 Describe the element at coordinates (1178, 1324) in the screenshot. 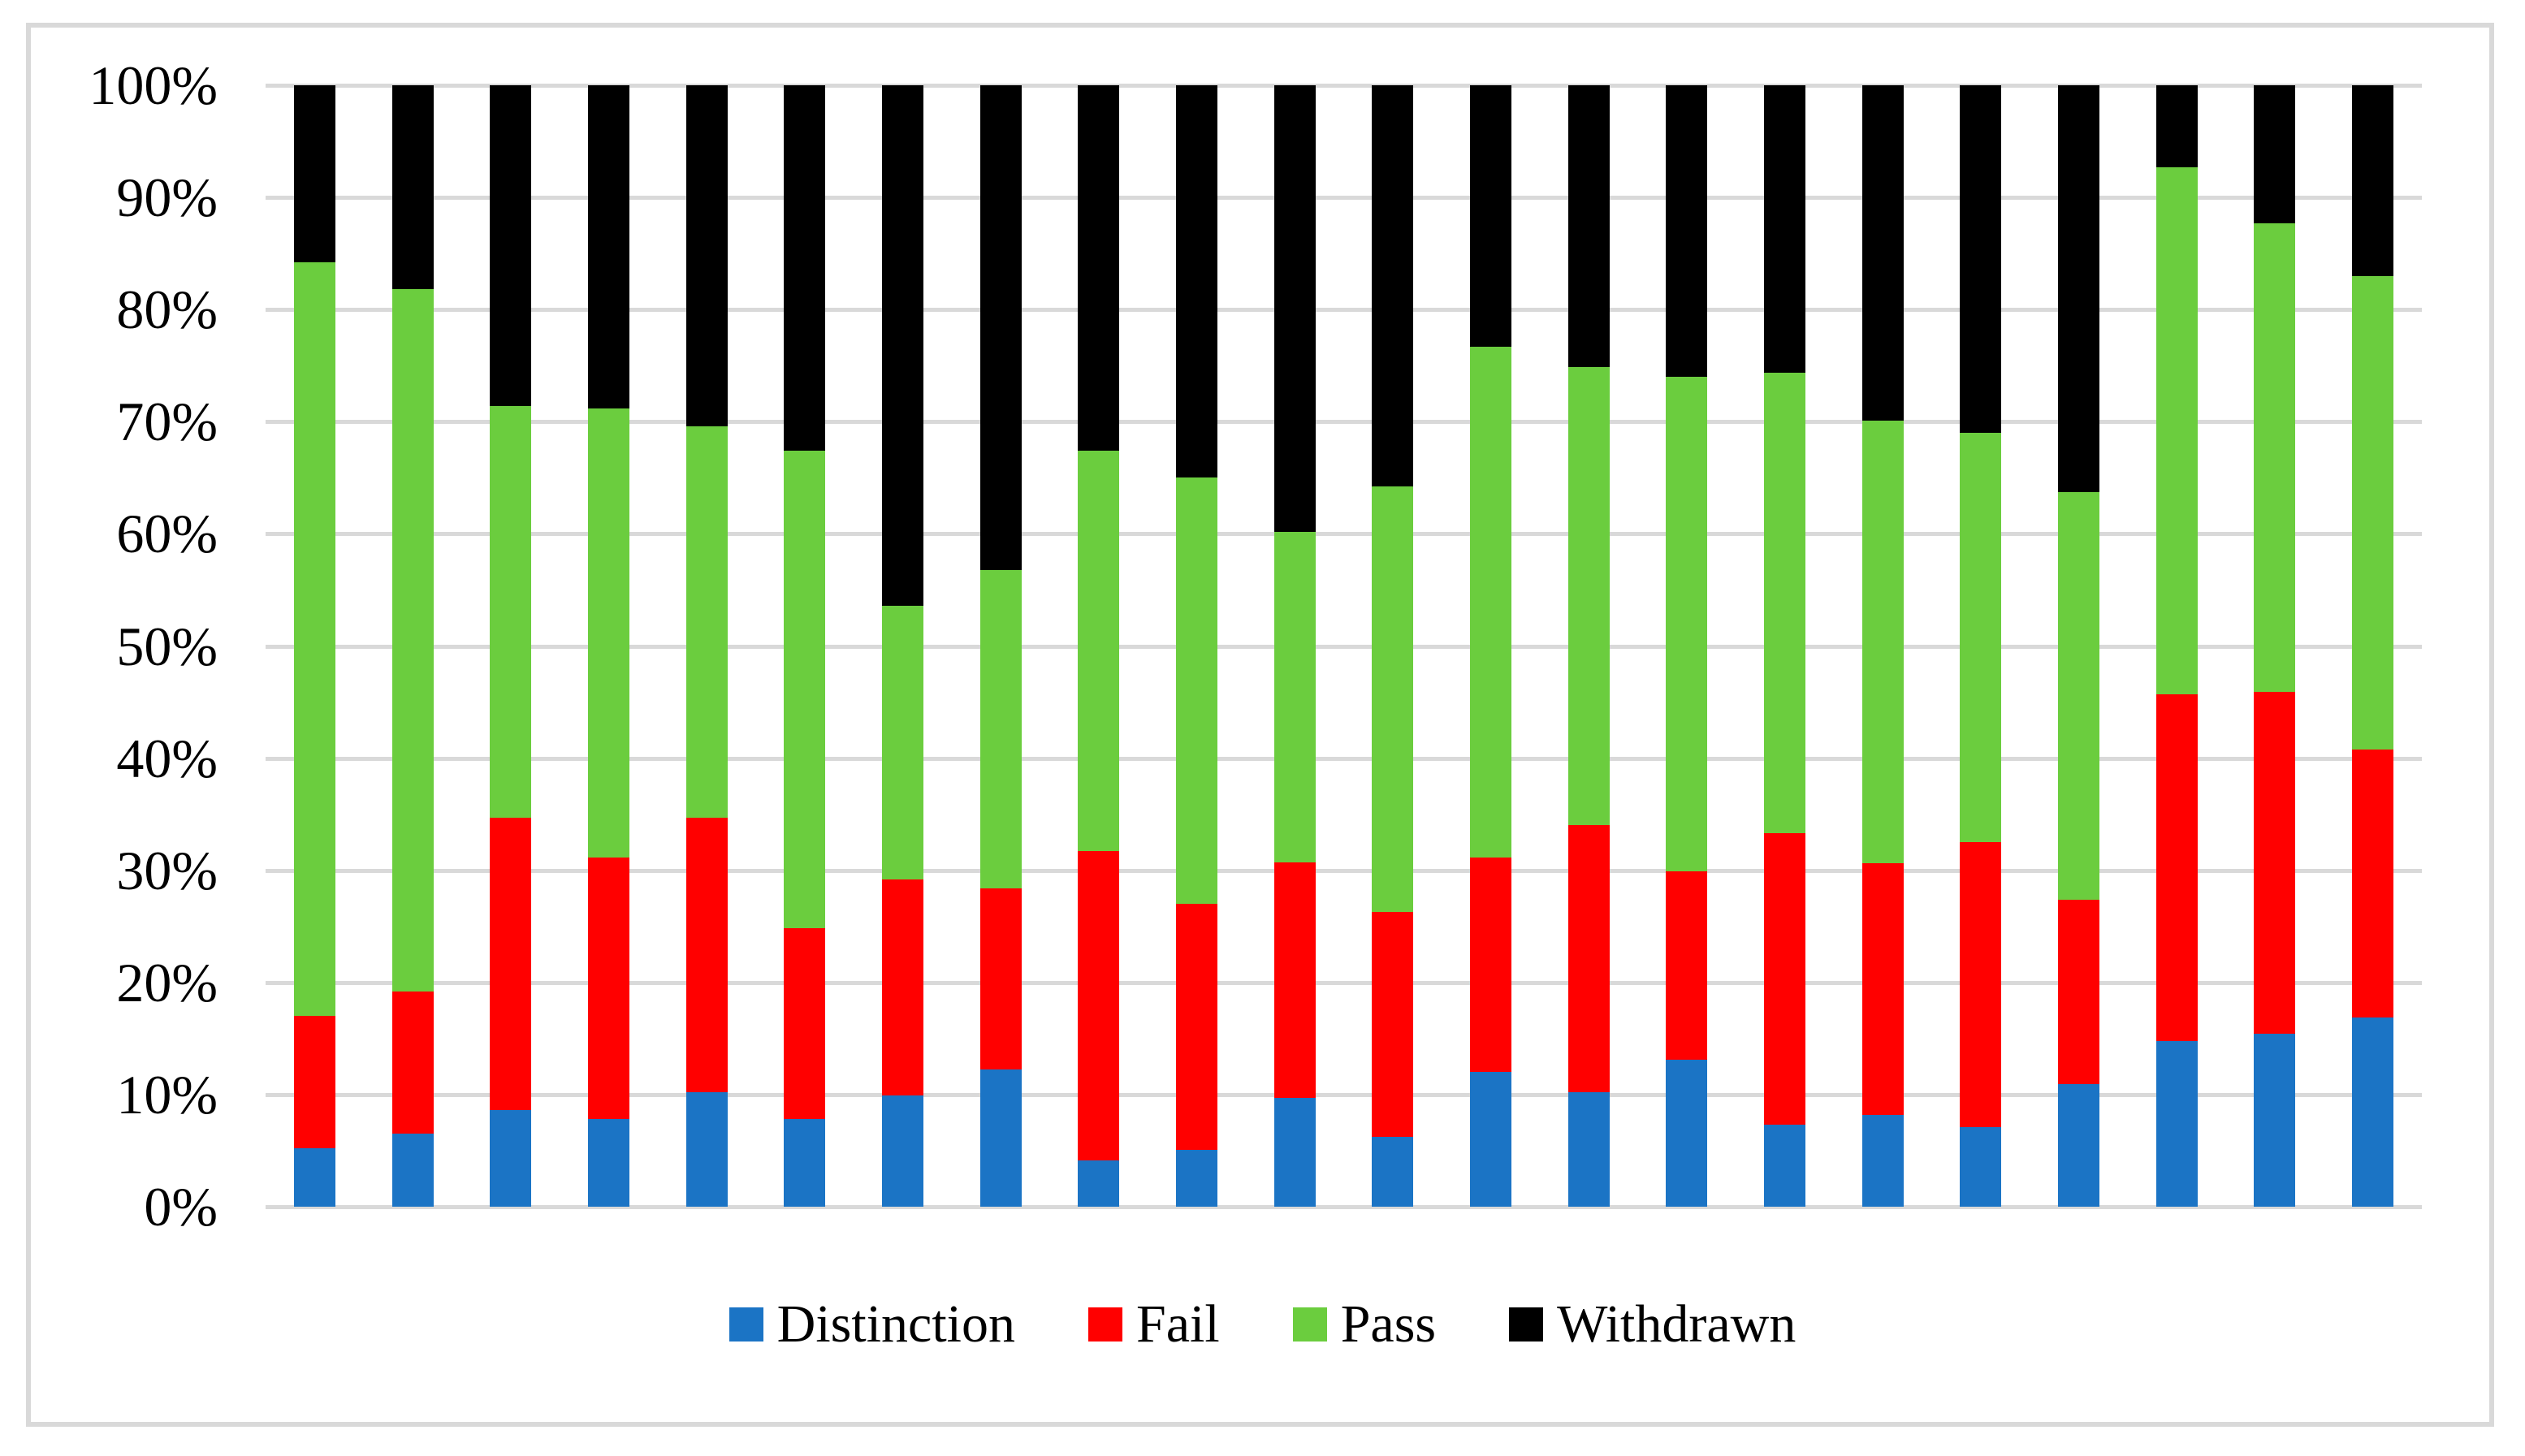

I see `legend-label: Fail` at that location.